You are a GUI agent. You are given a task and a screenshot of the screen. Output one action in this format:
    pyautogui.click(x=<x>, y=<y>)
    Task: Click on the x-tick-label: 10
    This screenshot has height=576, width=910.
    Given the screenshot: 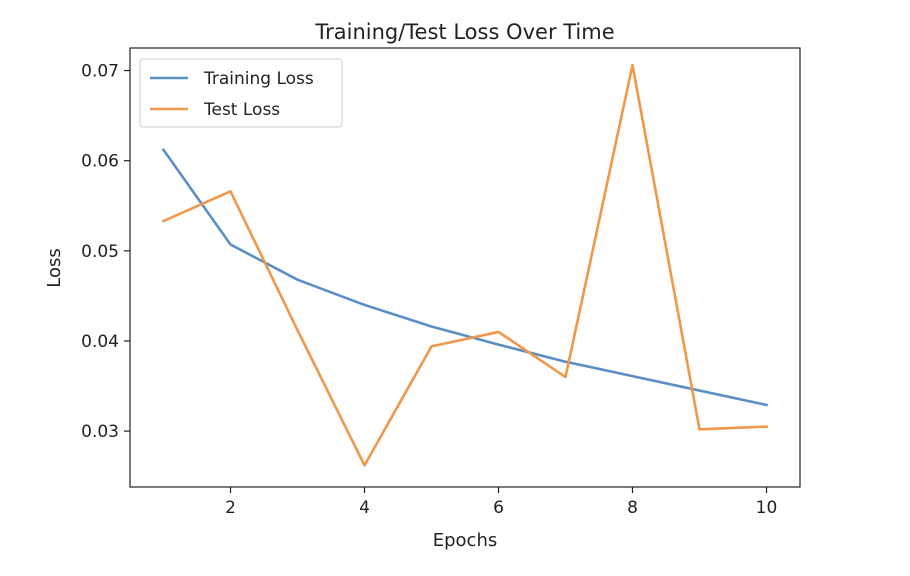 What is the action you would take?
    pyautogui.click(x=767, y=508)
    